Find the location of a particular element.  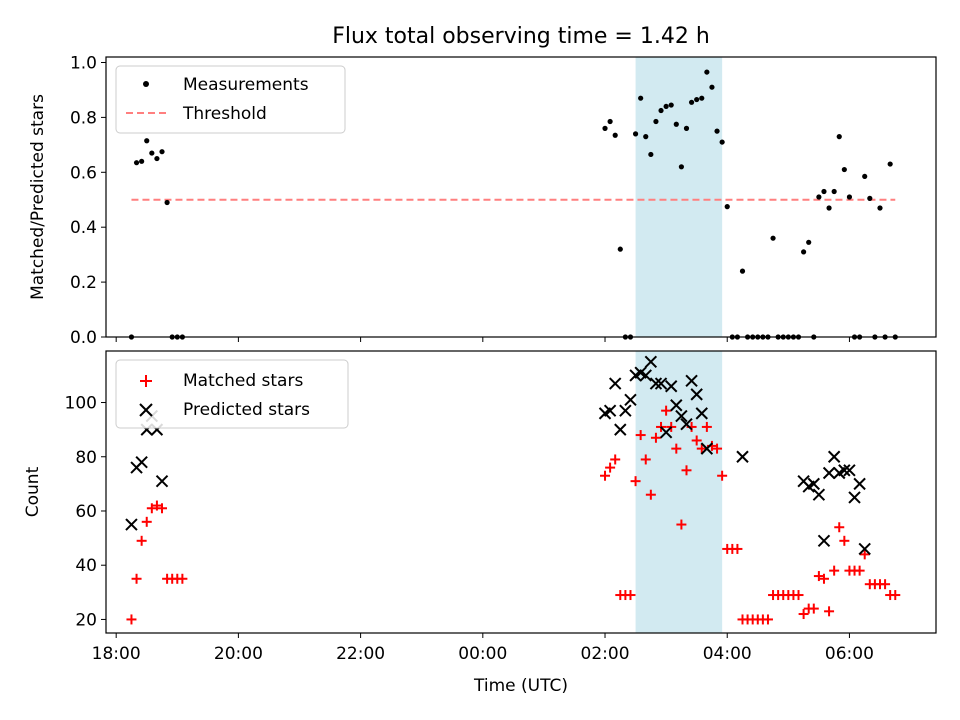

x-tick-label: 22:00 is located at coordinates (360, 654).